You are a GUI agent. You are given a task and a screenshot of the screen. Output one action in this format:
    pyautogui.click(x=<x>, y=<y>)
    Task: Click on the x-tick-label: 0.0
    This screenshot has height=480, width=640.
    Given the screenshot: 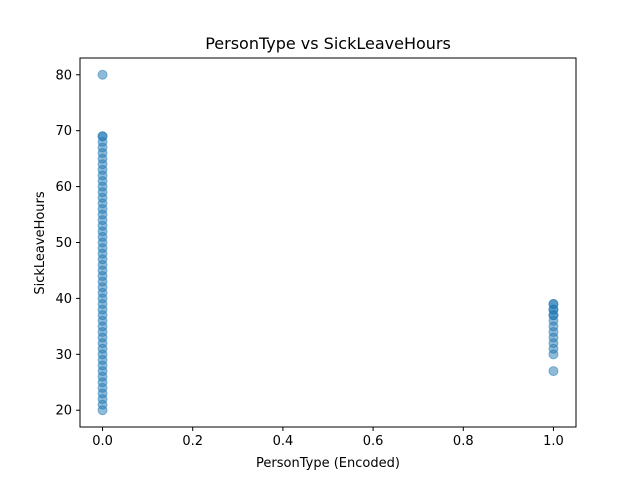 What is the action you would take?
    pyautogui.click(x=102, y=441)
    